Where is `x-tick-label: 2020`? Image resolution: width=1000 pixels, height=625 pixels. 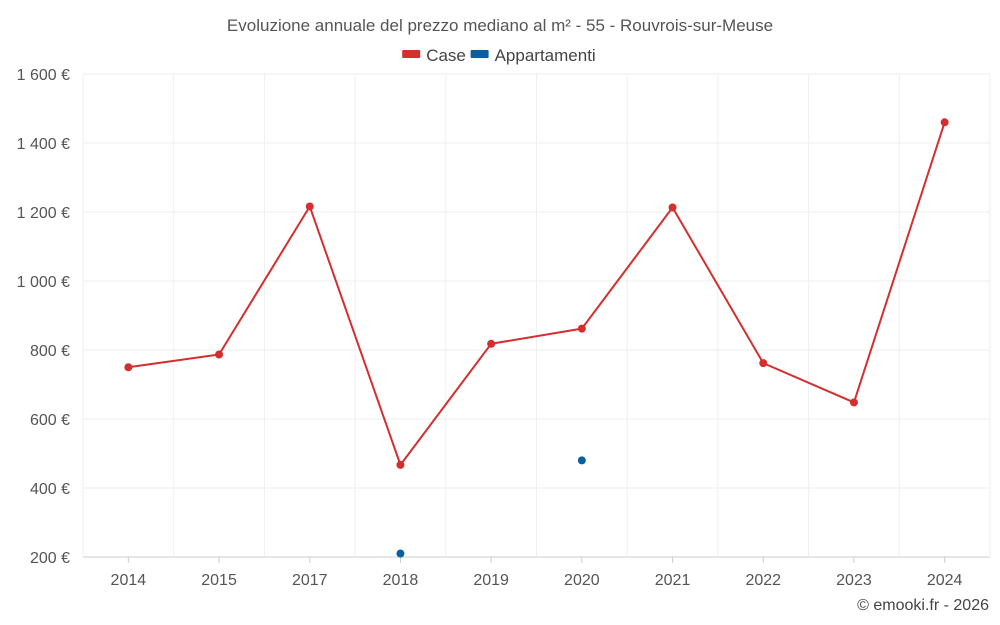
x-tick-label: 2020 is located at coordinates (582, 580).